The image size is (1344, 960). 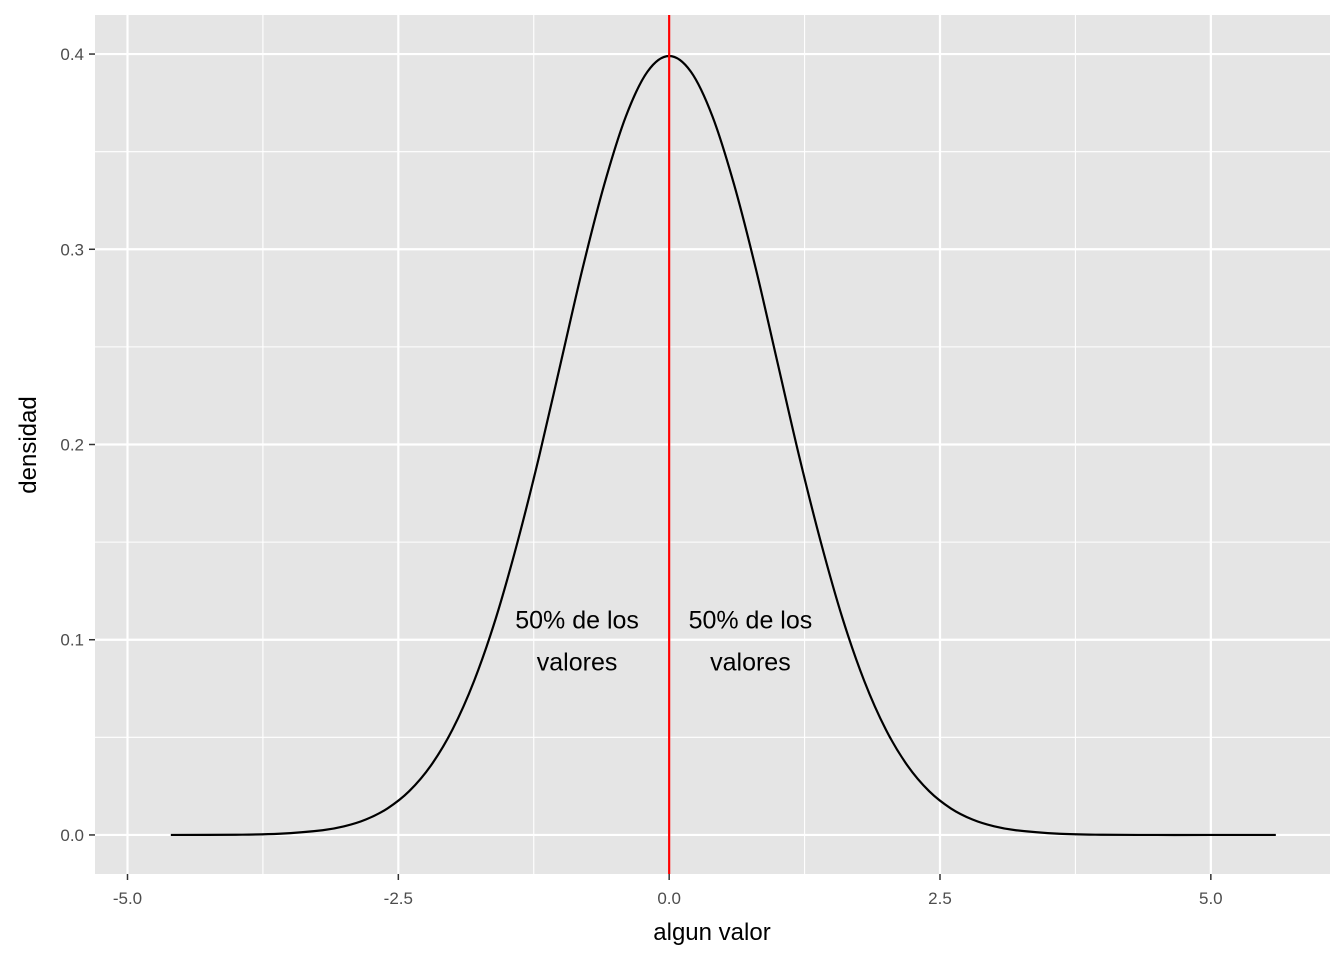 What do you see at coordinates (398, 898) in the screenshot?
I see `x-tick-label: -2.5` at bounding box center [398, 898].